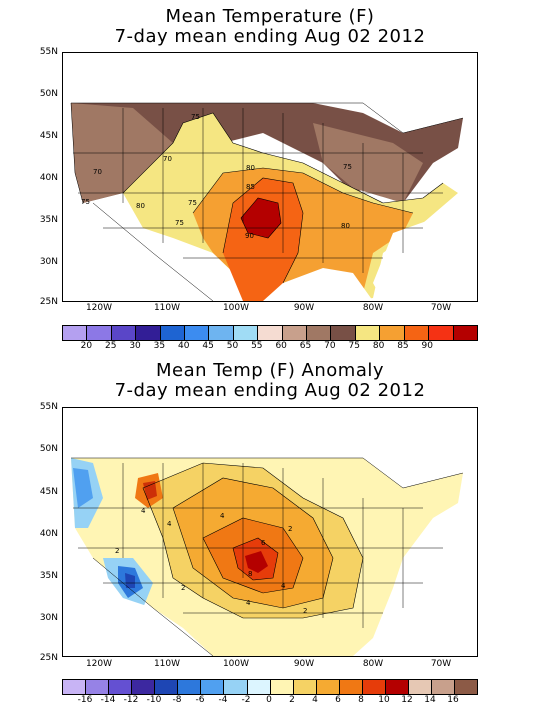 The width and height of the screenshot is (540, 709). What do you see at coordinates (270, 16) in the screenshot?
I see `panel1-title-line1: Mean Temperature (F)` at bounding box center [270, 16].